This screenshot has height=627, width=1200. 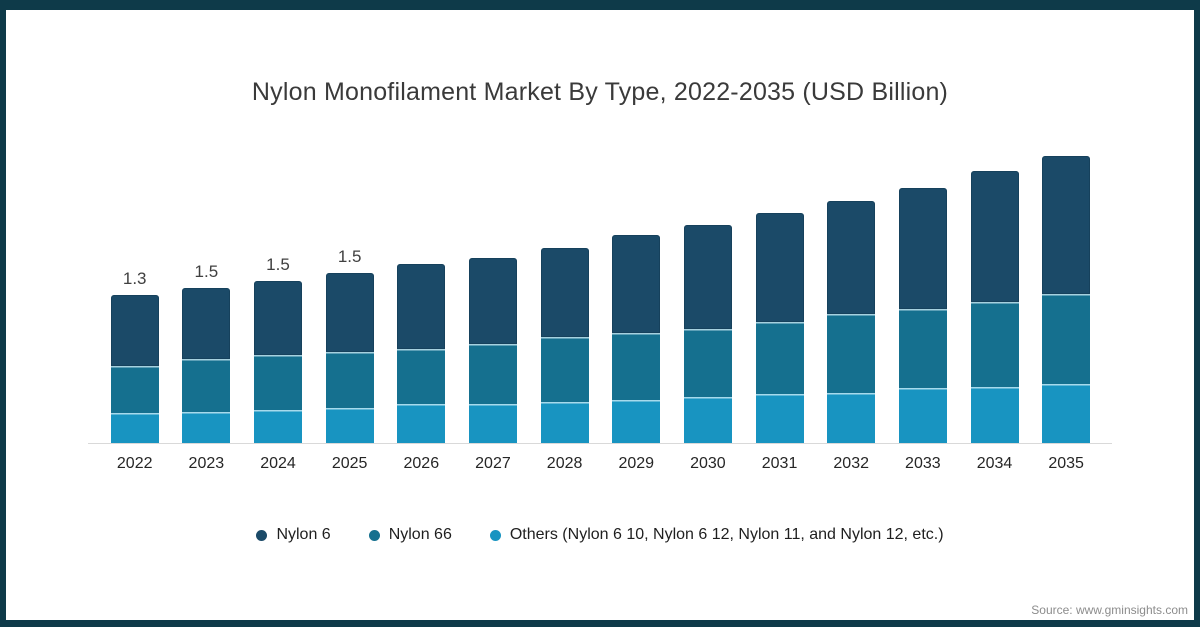 I want to click on x-tick-label: 2024, so click(x=278, y=463).